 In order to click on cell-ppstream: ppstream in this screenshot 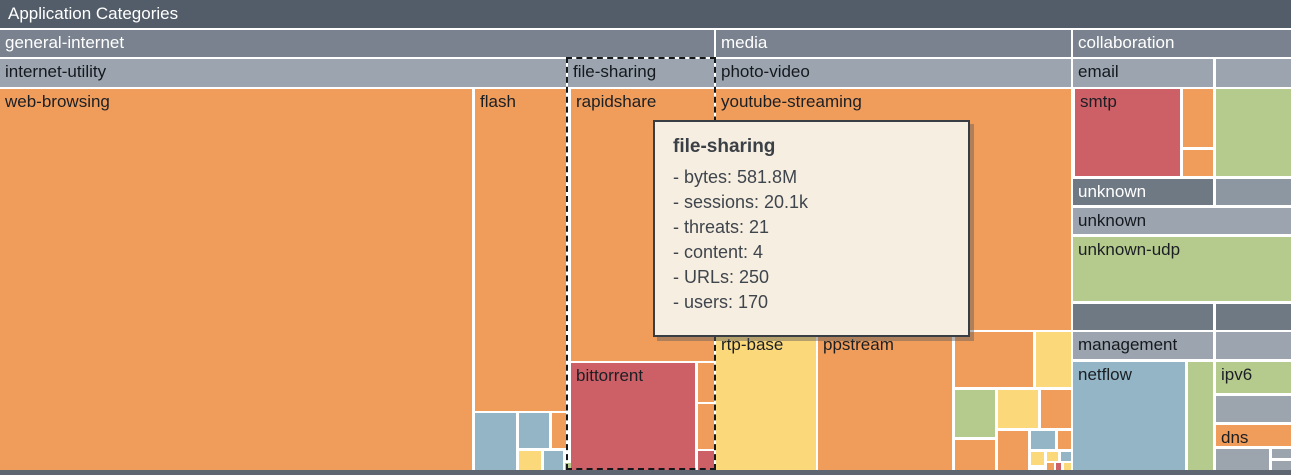, I will do `click(885, 401)`.